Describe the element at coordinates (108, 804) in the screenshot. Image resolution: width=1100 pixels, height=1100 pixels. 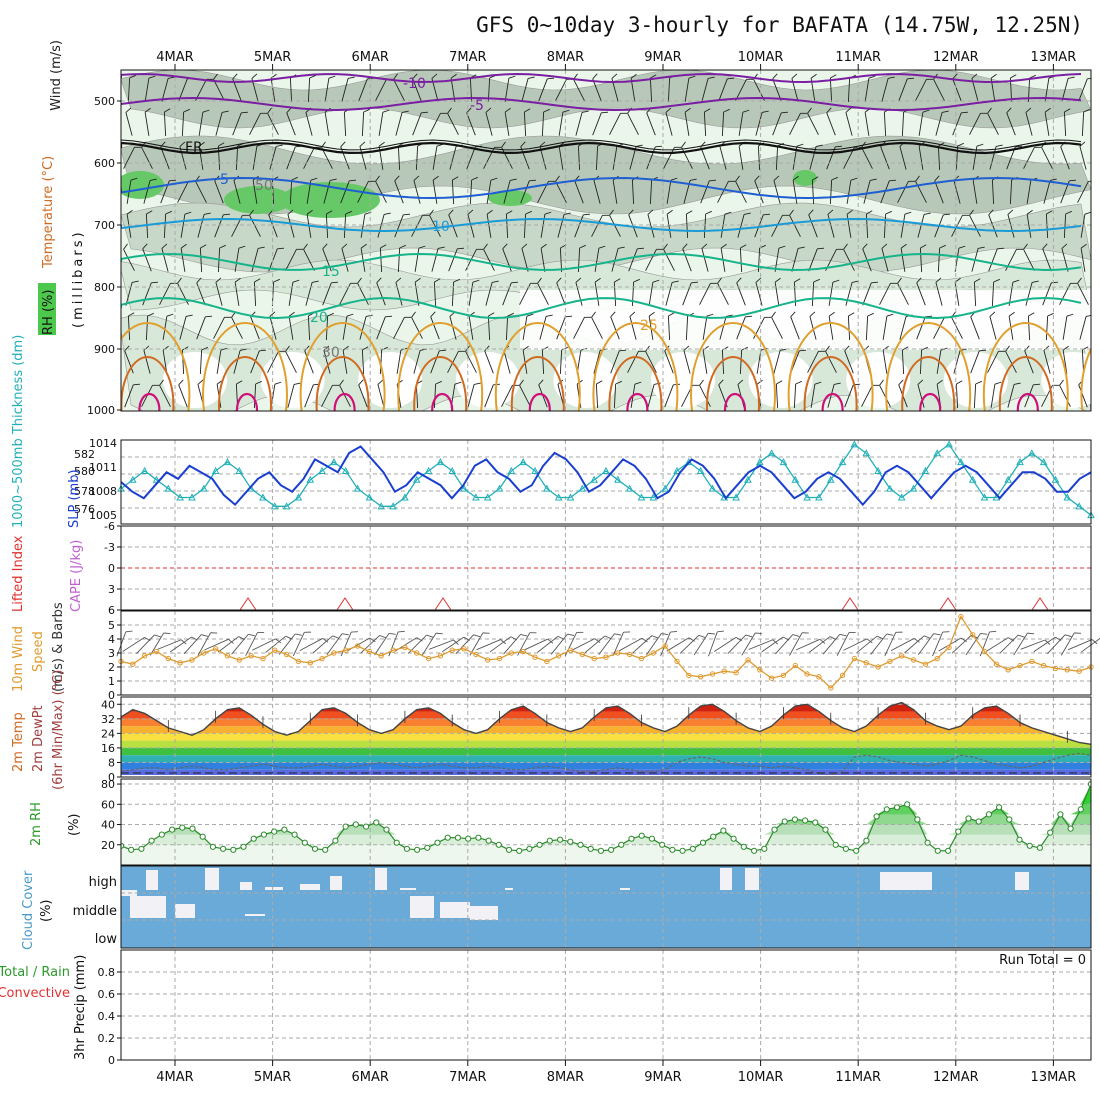
I see `y-tick-label: 60` at that location.